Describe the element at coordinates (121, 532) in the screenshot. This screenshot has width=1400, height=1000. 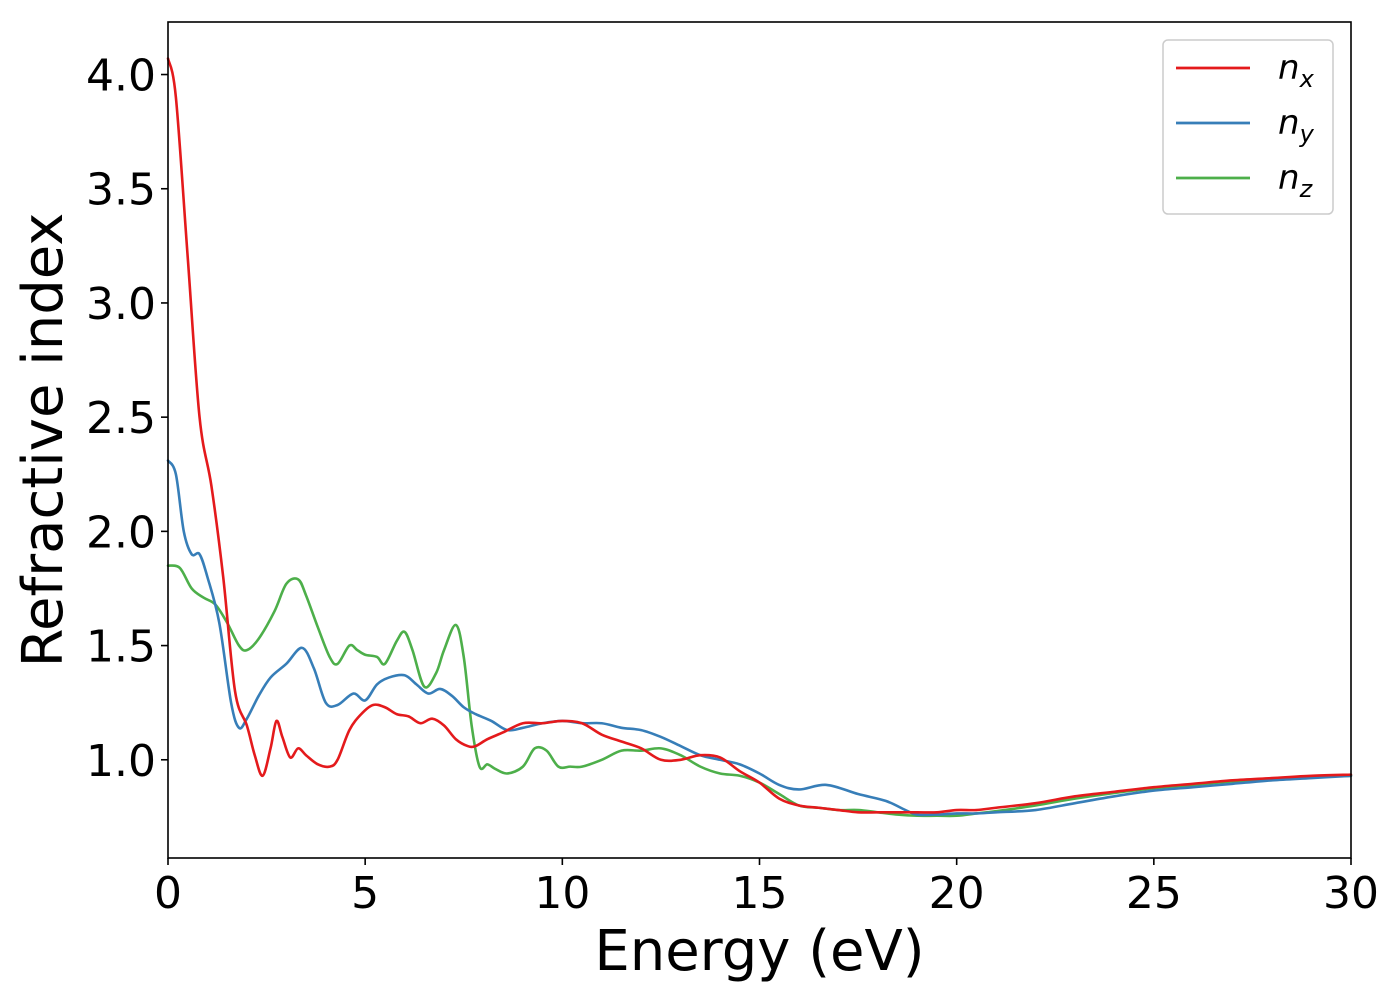
I see `y-tick-label: 2.0` at that location.